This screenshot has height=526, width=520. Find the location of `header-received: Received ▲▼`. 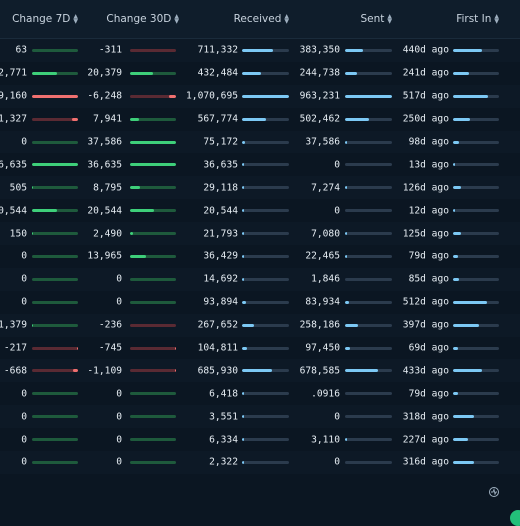

header-received: Received ▲▼ is located at coordinates (239, 19).